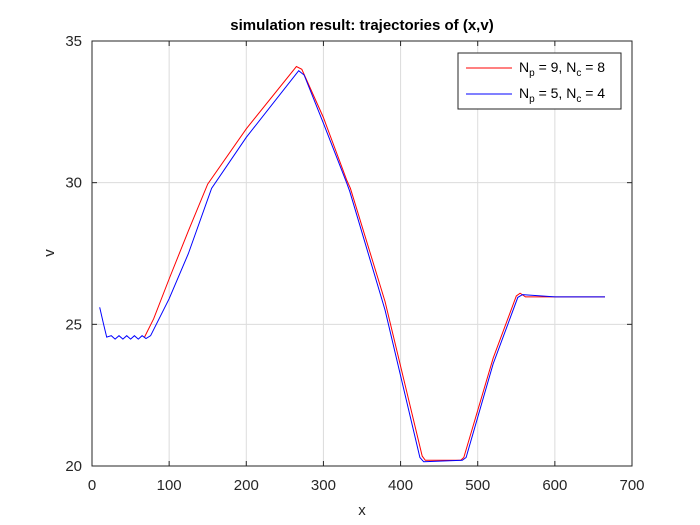 The width and height of the screenshot is (700, 525). Describe the element at coordinates (73, 324) in the screenshot. I see `y-tick-label: 25` at that location.